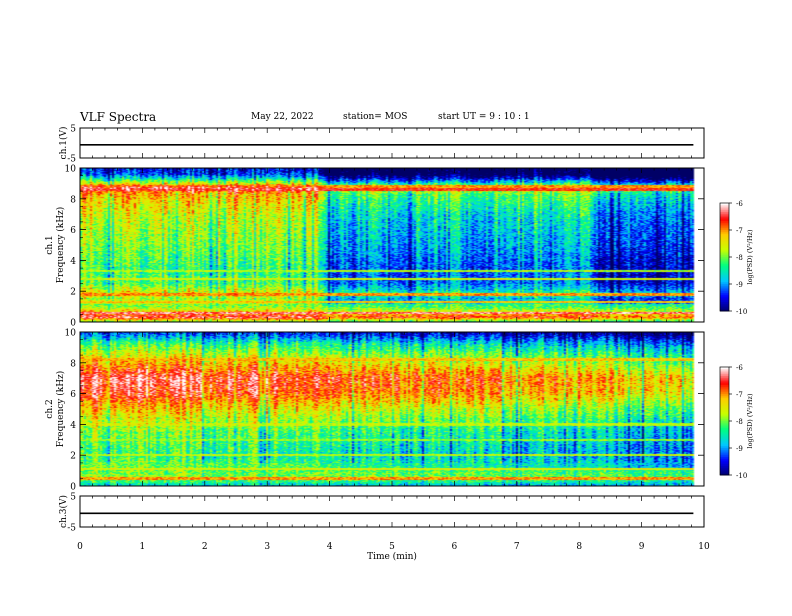  I want to click on ch3-wave-ytick-label: -5, so click(71, 529).